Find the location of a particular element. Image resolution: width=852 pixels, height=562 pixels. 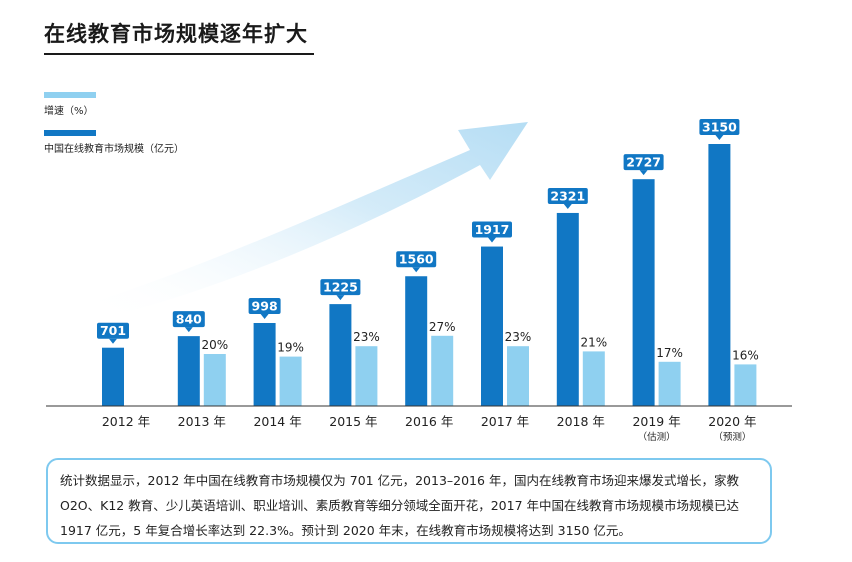

market-label-6: 2321 is located at coordinates (567, 195).